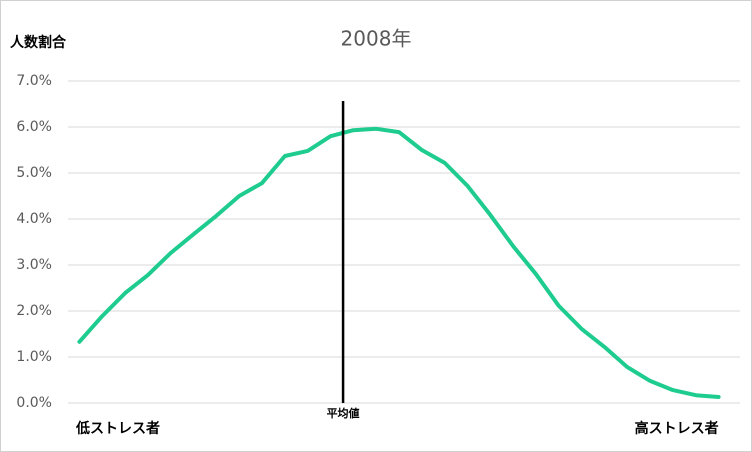 This screenshot has height=452, width=752. Describe the element at coordinates (38, 42) in the screenshot. I see `y-axis-label: 人数割合` at that location.